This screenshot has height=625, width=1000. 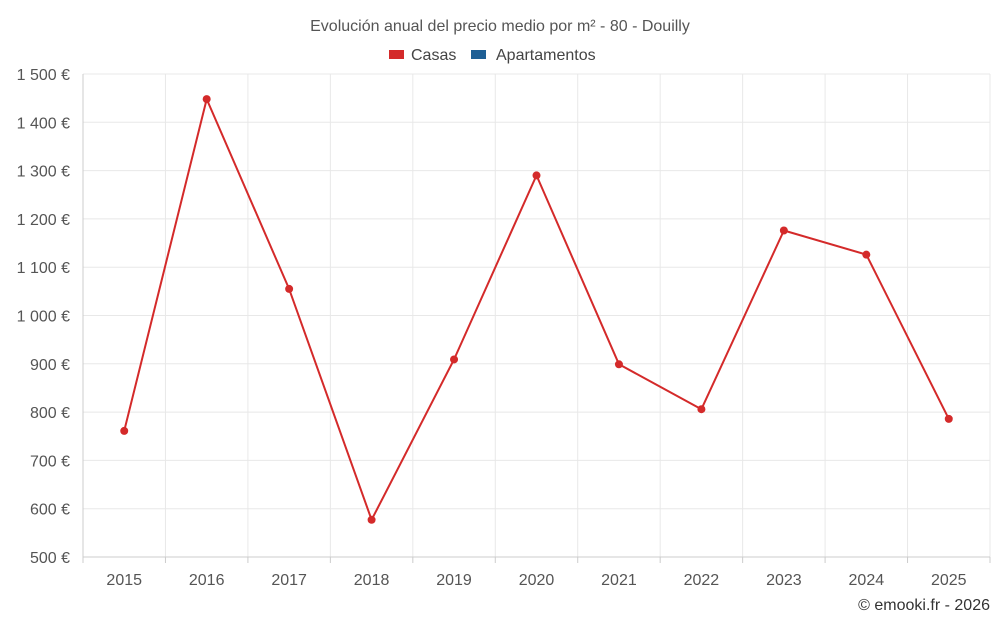 I want to click on y-tick-label: 1 500 €, so click(x=43, y=75).